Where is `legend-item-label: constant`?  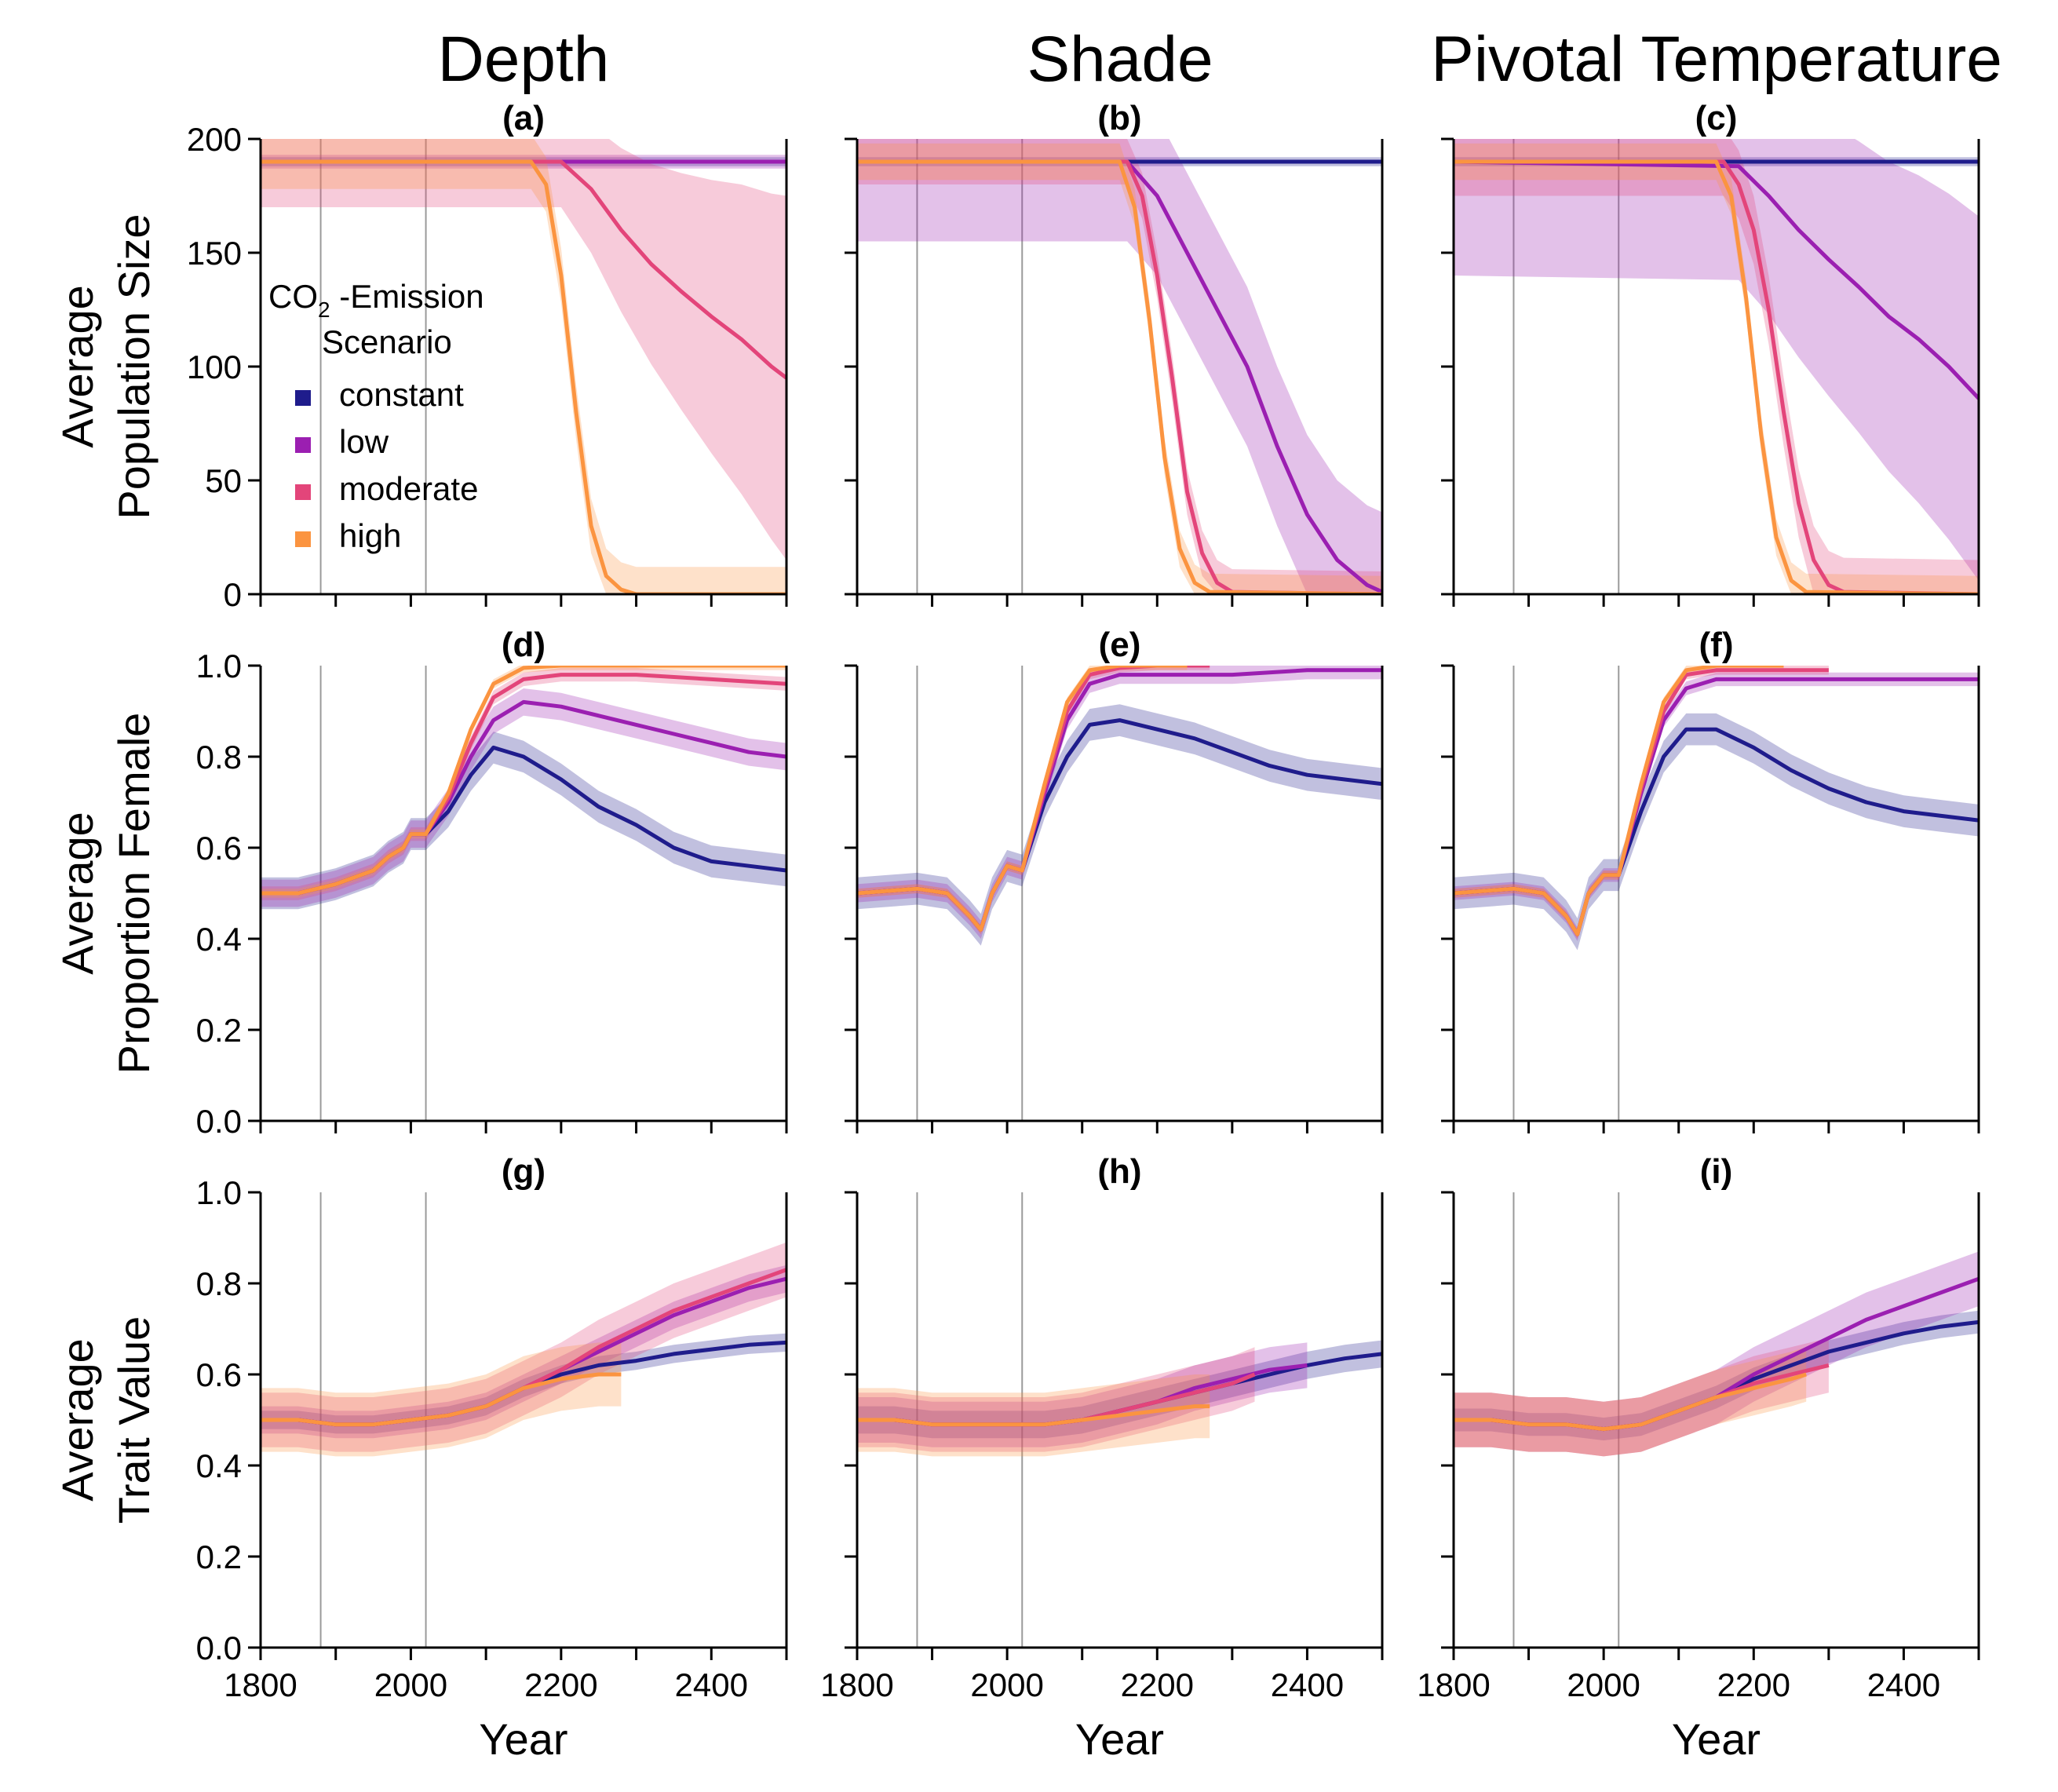
legend-item-label: constant is located at coordinates (401, 395).